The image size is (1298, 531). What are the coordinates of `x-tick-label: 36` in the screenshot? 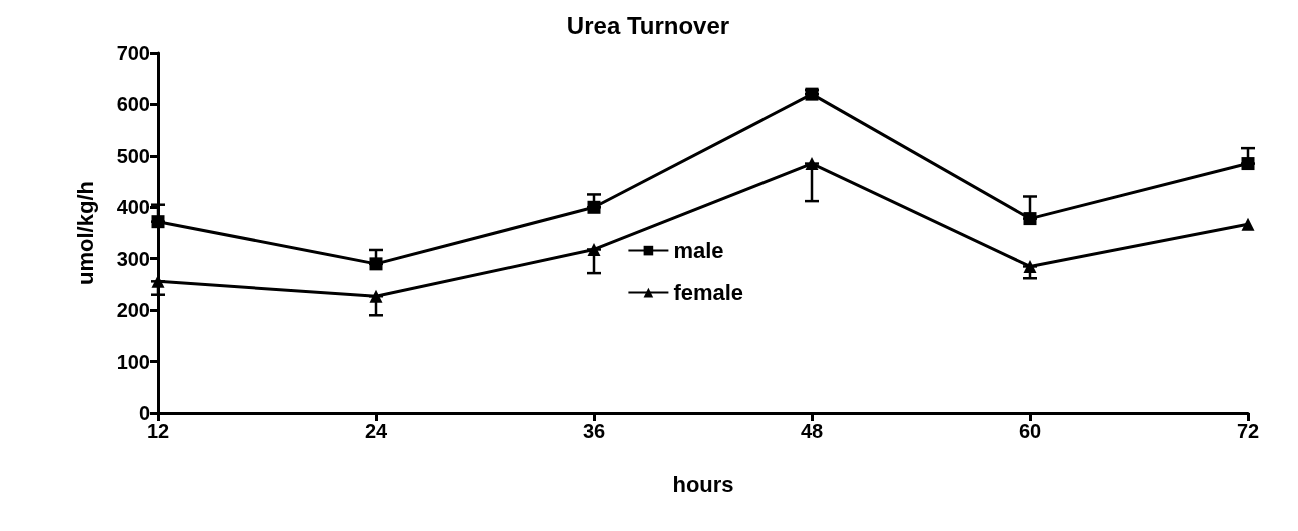 It's located at (594, 431).